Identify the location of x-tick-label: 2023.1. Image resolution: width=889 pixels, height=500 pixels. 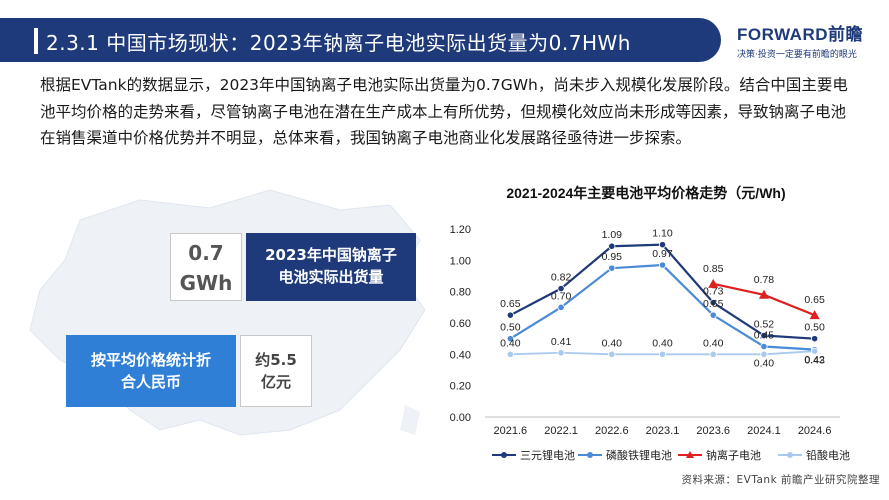
(663, 431).